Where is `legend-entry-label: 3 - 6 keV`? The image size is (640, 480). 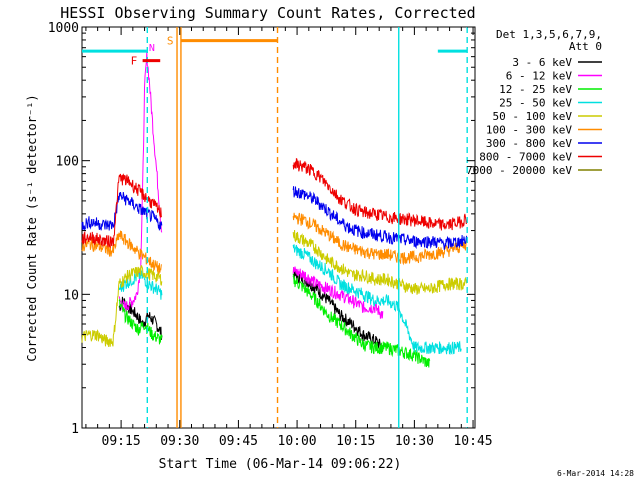 legend-entry-label: 3 - 6 keV is located at coordinates (542, 62).